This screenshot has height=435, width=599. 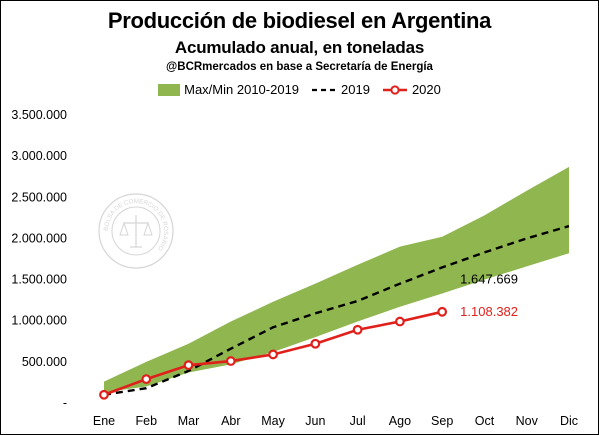 I want to click on y-tick-label: 2.000.000, so click(x=39, y=238).